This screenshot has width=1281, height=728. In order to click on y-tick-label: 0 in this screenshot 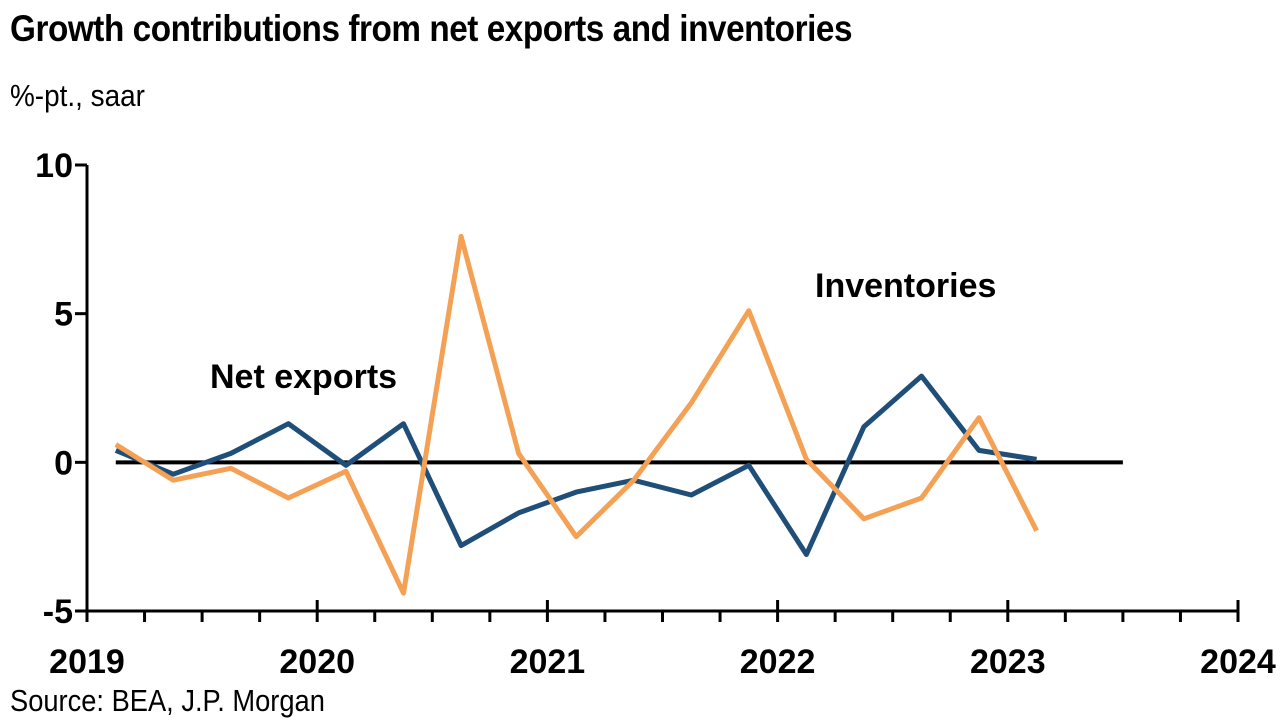, I will do `click(63, 463)`.